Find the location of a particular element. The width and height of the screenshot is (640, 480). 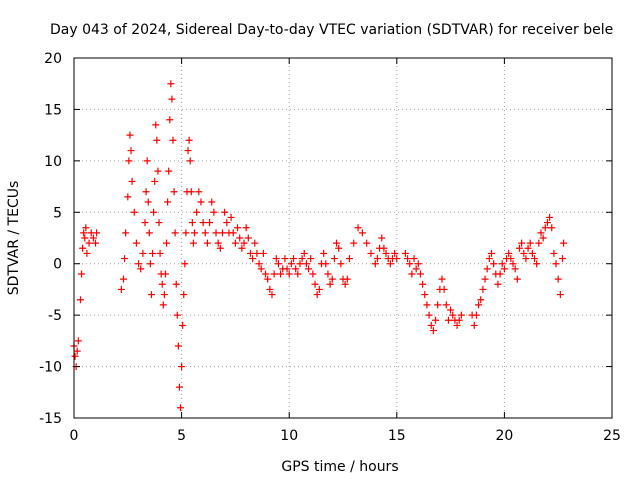

y-tick-label: 5 is located at coordinates (57, 213).